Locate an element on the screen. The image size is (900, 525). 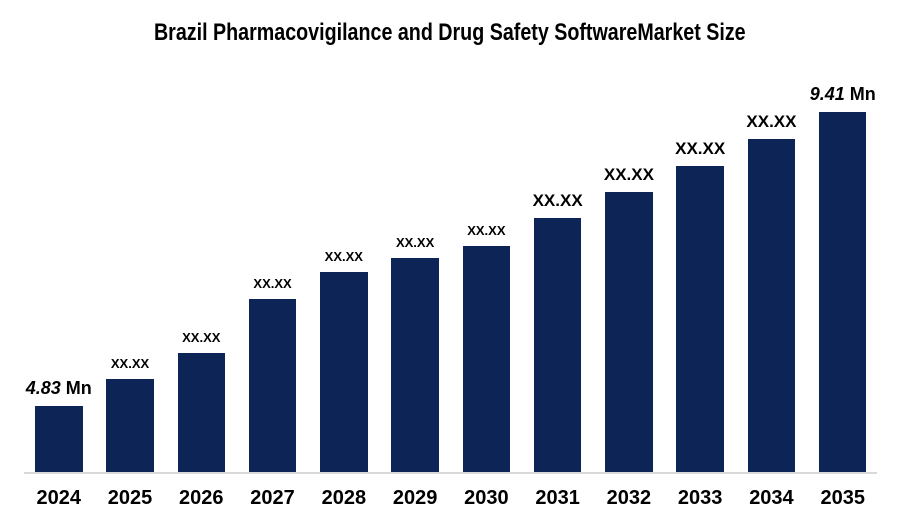
bar-2032 is located at coordinates (629, 332).